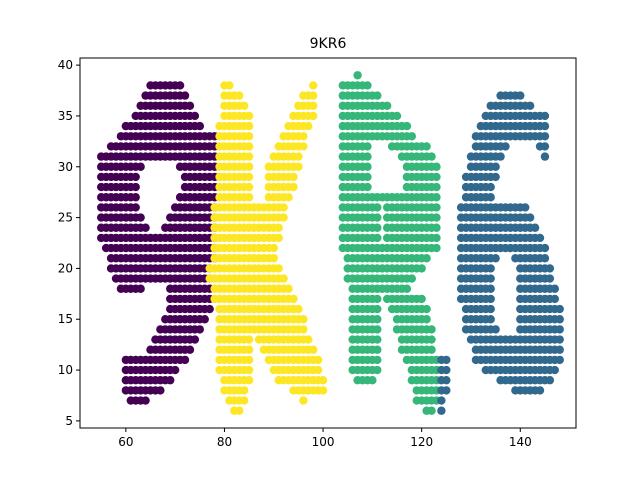 This screenshot has width=640, height=480. Describe the element at coordinates (65, 116) in the screenshot. I see `y-tick-label: 35` at that location.